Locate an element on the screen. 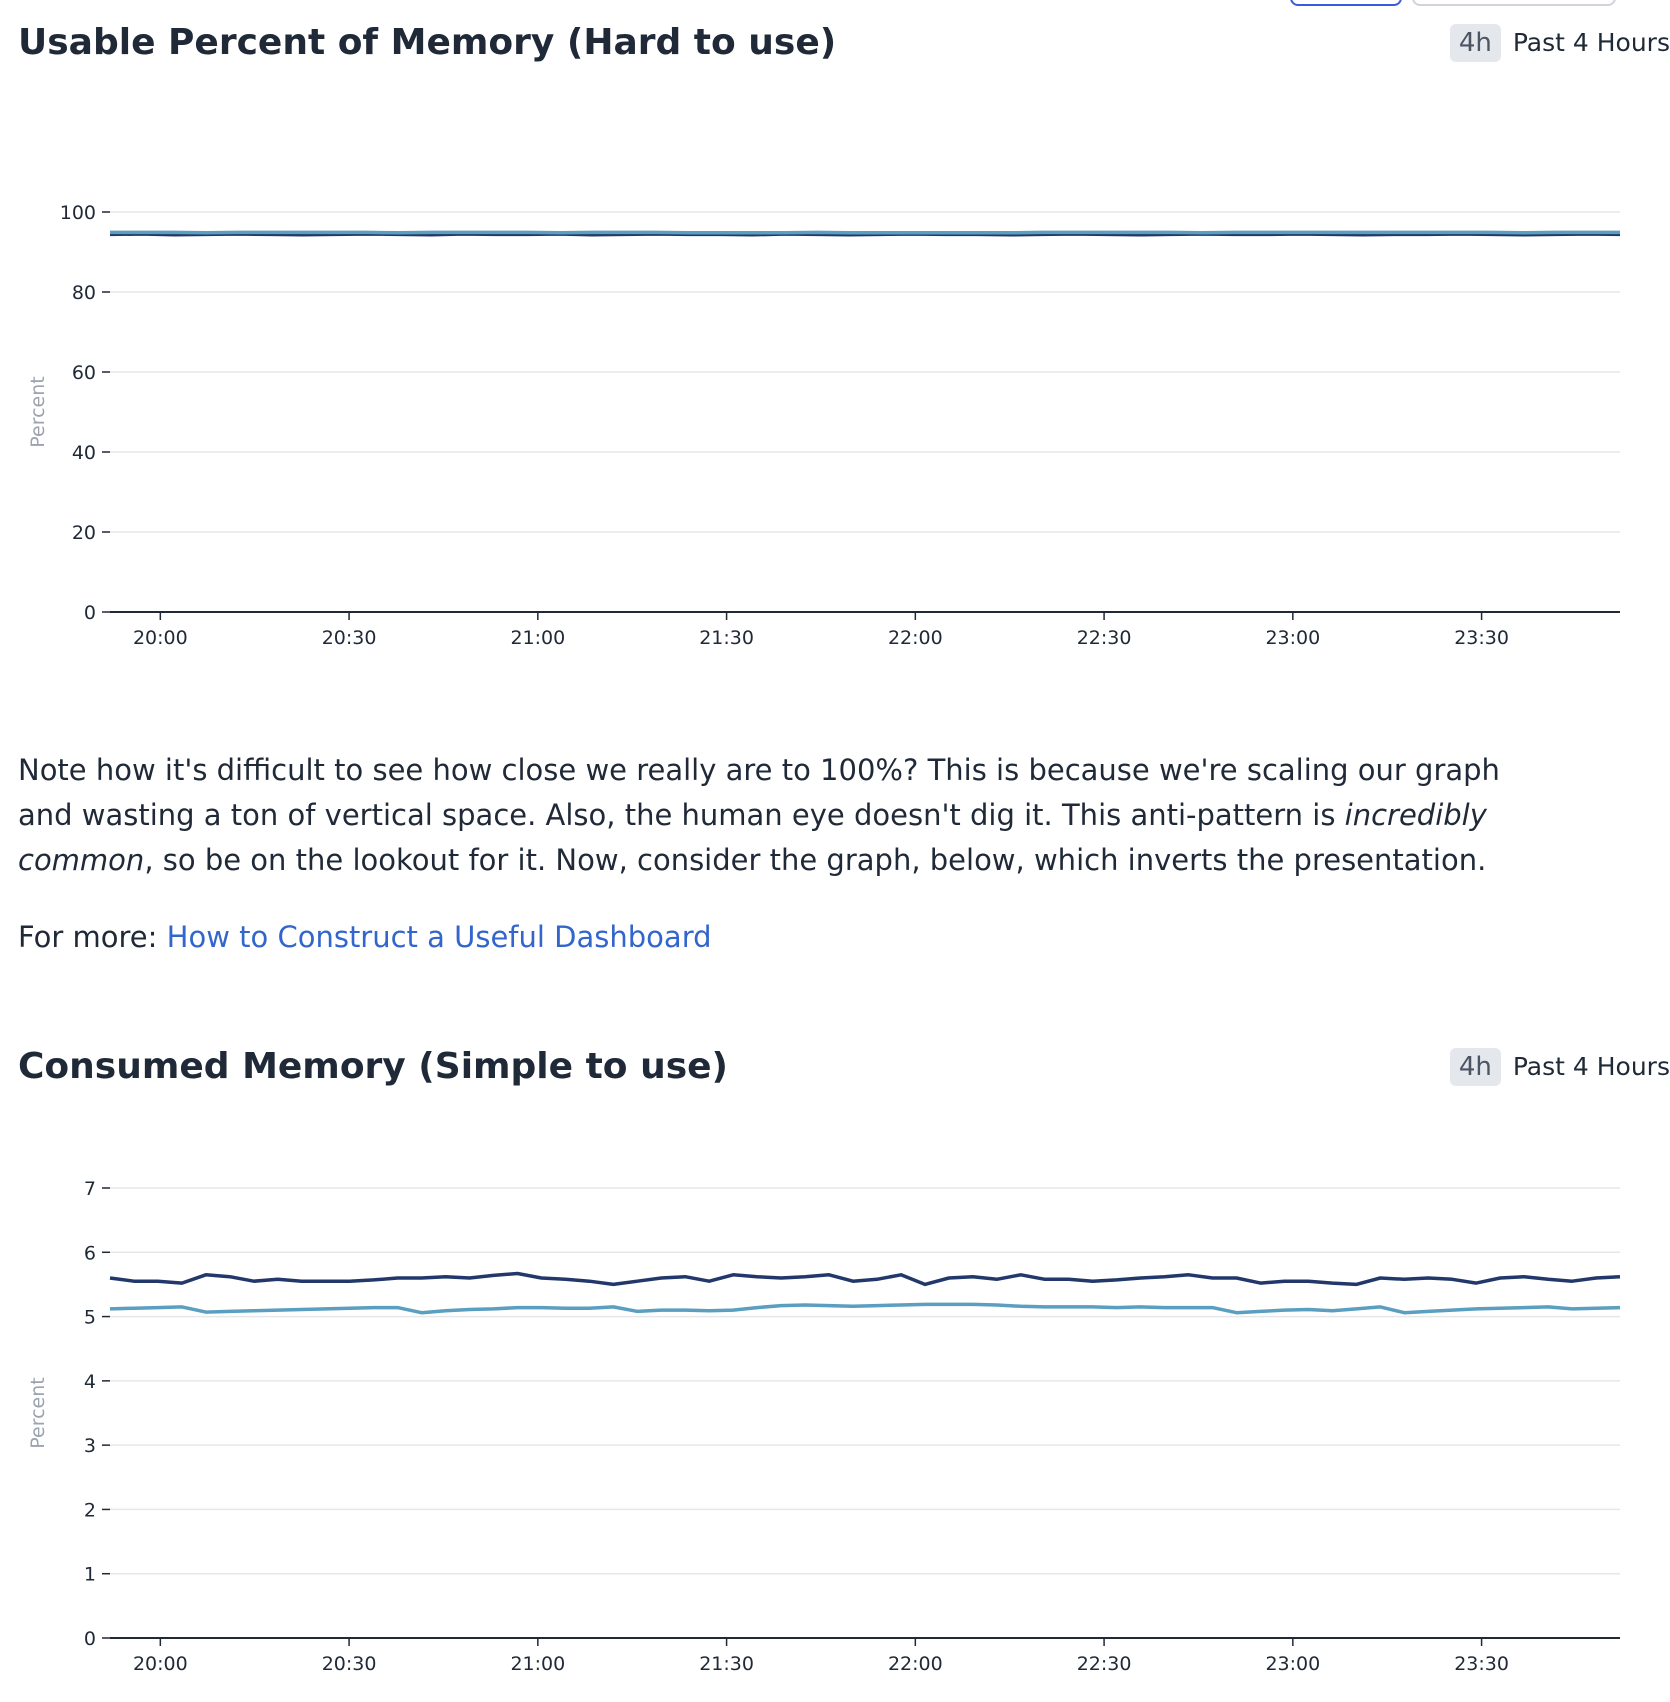  widget-title: Consumed Memory (Simple to use) is located at coordinates (373, 1066).